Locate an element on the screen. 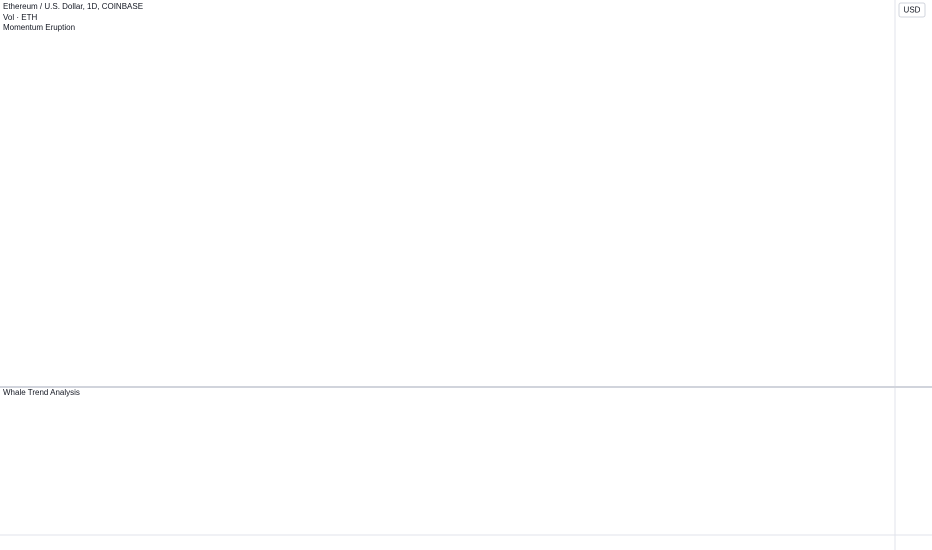 The height and width of the screenshot is (550, 932). currency-box is located at coordinates (912, 10).